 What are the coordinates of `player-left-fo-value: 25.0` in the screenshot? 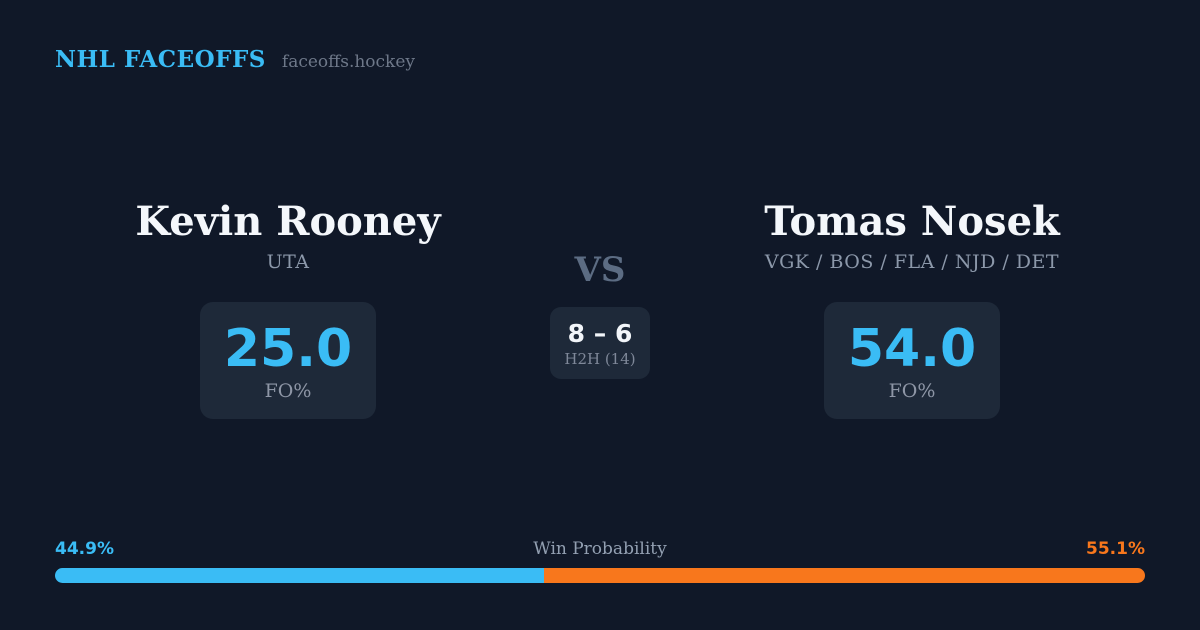 It's located at (288, 349).